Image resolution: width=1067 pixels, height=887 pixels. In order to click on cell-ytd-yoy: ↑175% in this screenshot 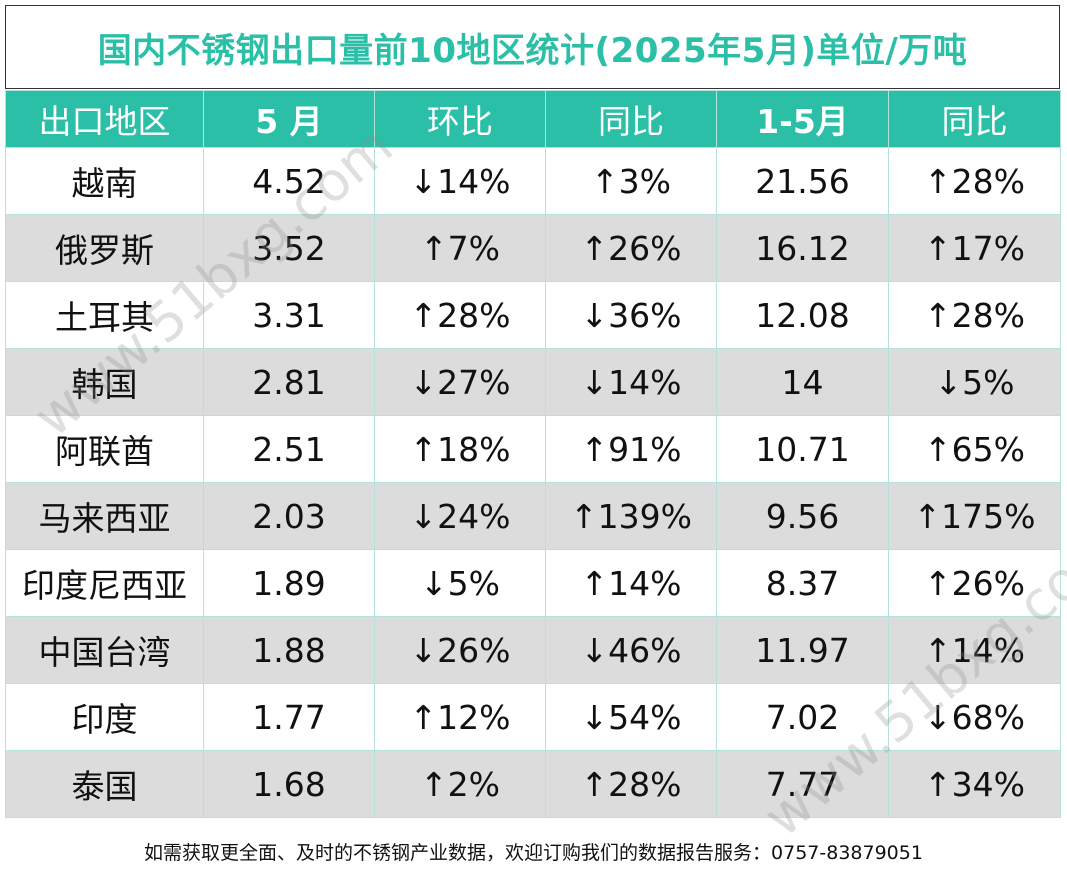, I will do `click(974, 516)`.